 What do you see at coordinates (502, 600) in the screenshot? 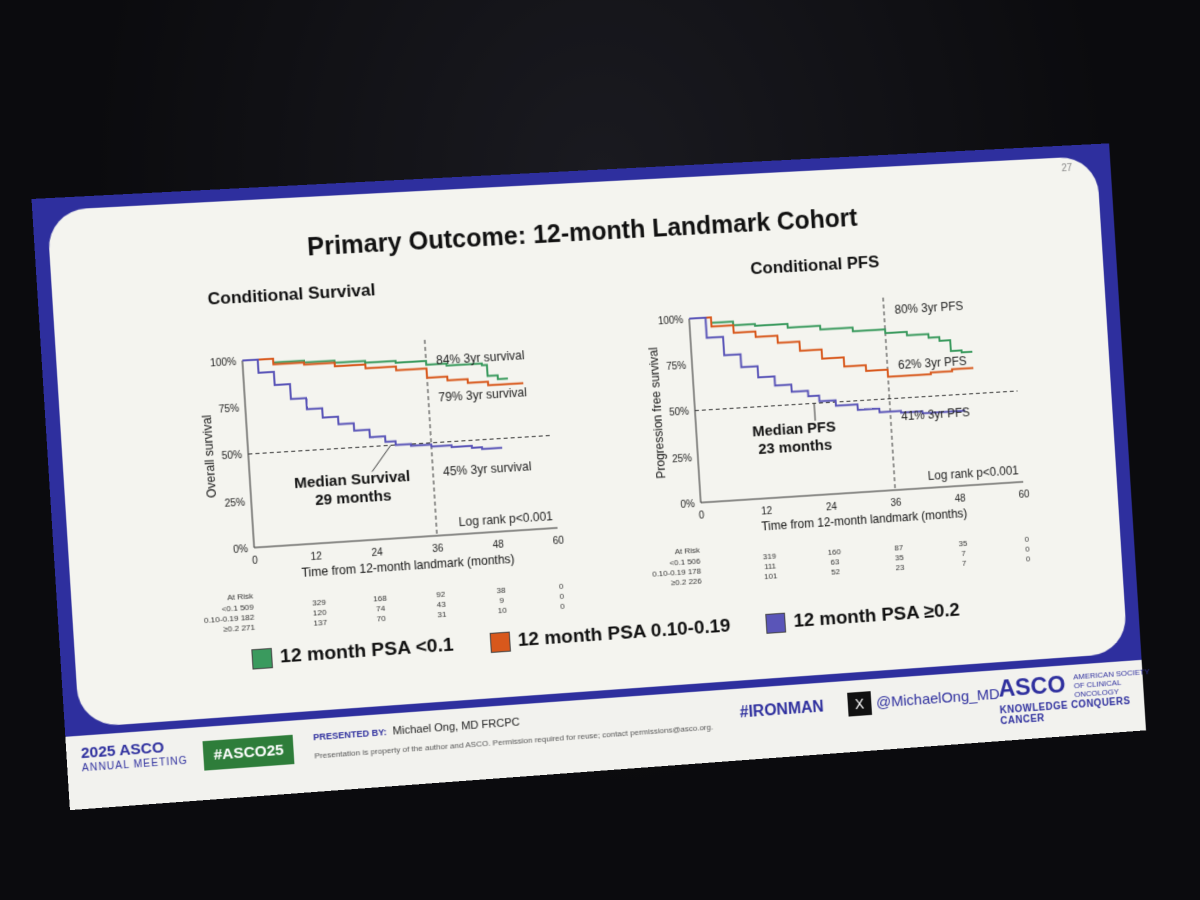
I see `at-risk-count: 9` at bounding box center [502, 600].